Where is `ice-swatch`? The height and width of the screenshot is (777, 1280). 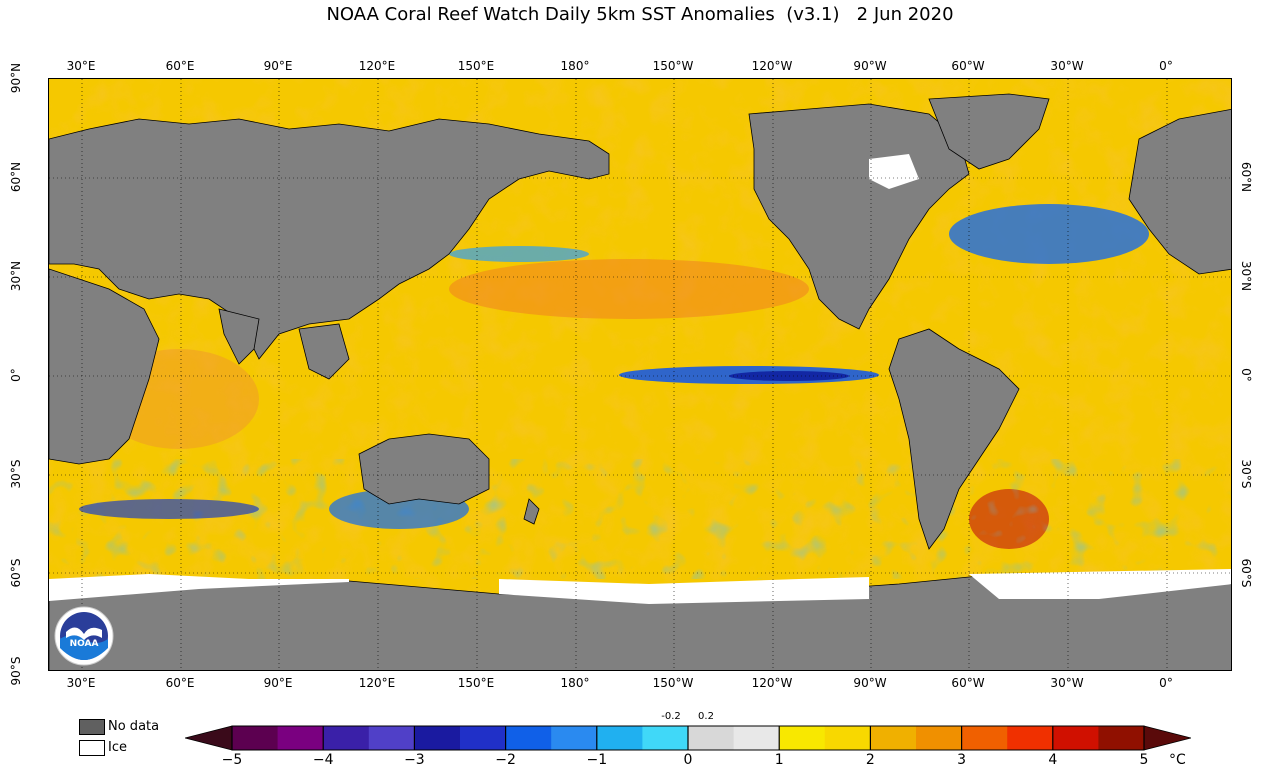 ice-swatch is located at coordinates (92, 748).